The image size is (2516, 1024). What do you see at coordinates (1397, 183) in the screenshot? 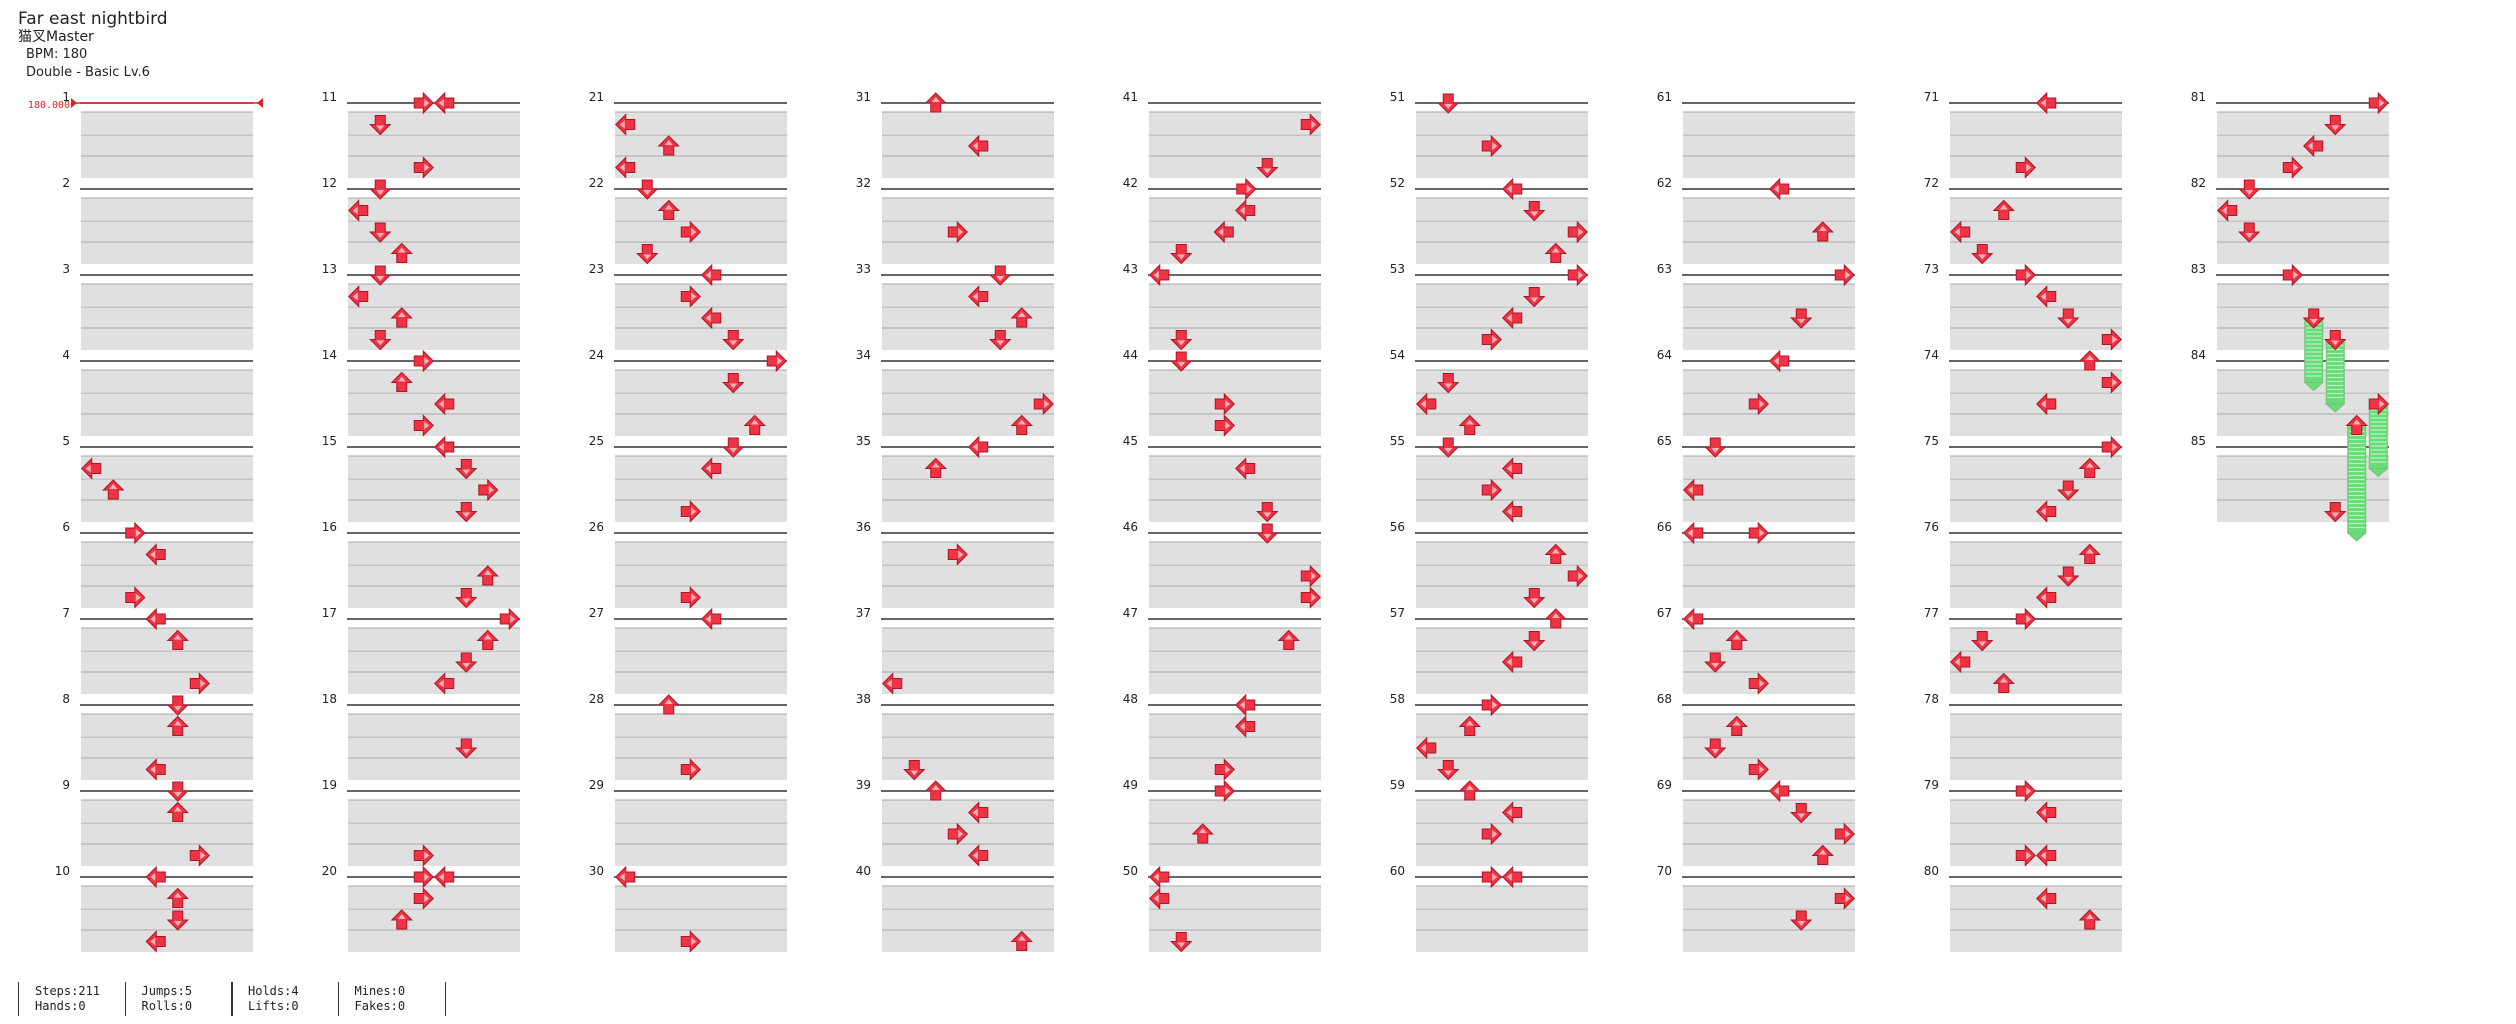
I see `measure-number: 52` at bounding box center [1397, 183].